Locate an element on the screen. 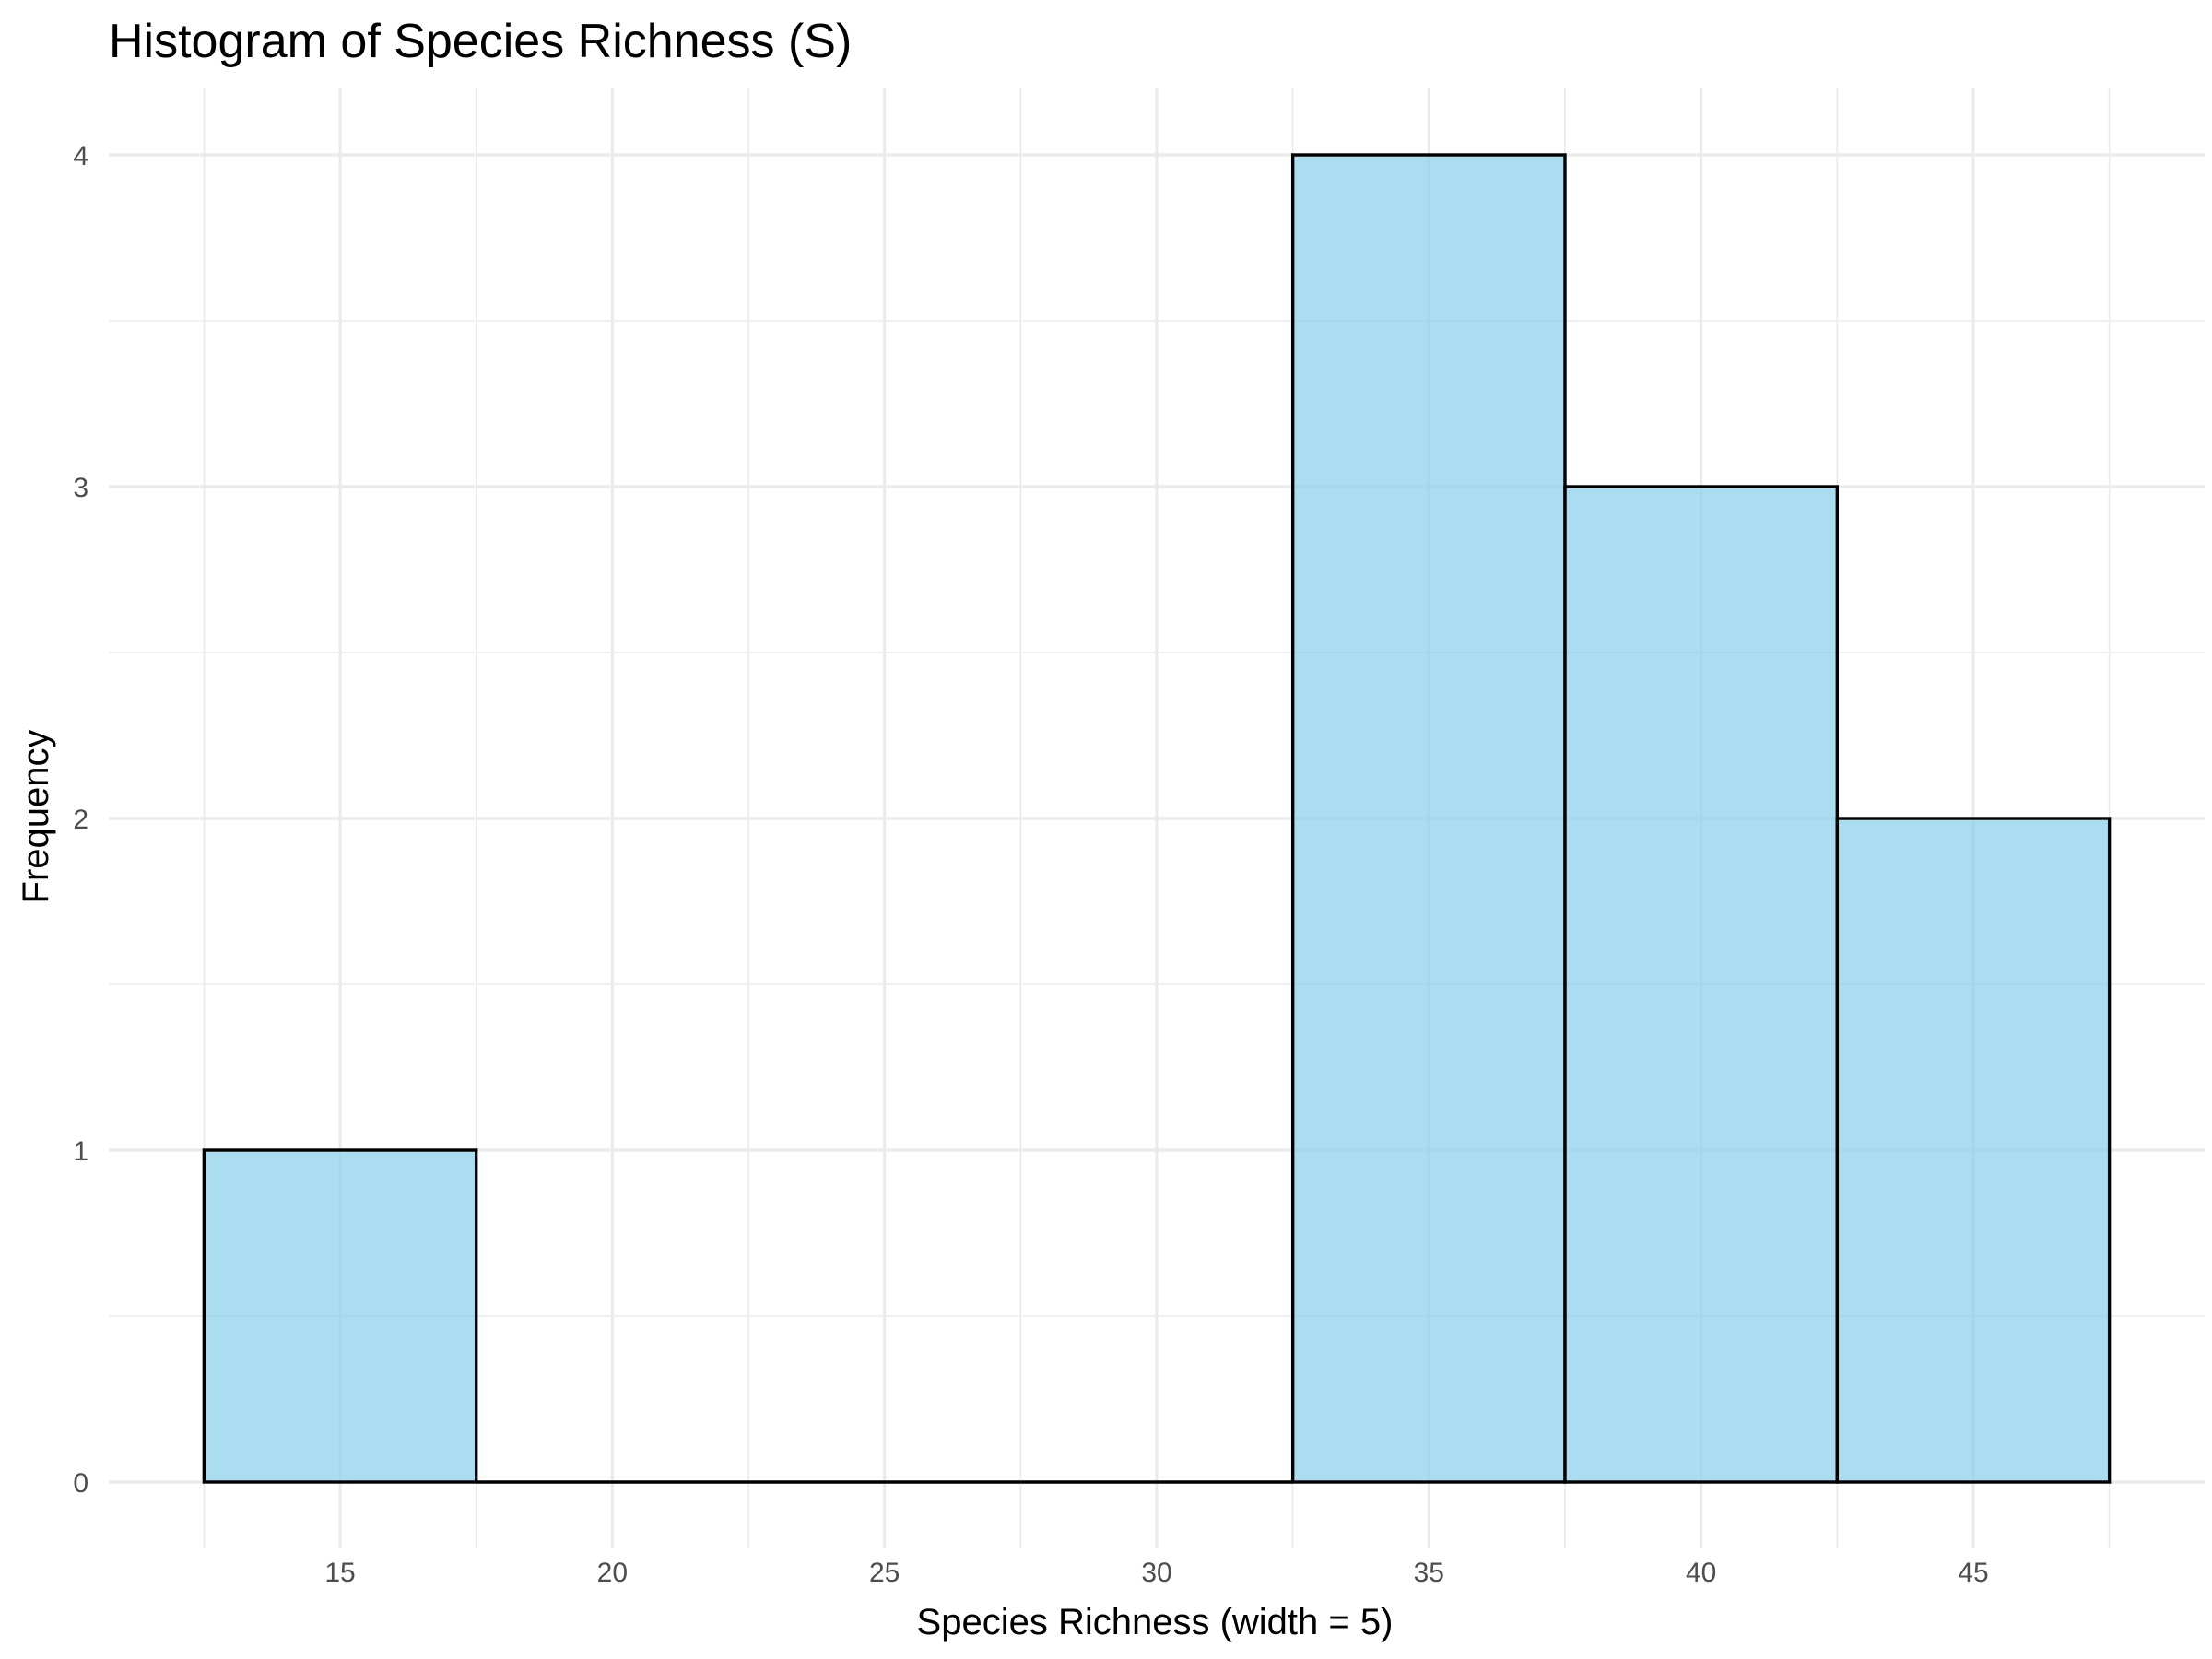  x-tick-label: 25 is located at coordinates (884, 1573).